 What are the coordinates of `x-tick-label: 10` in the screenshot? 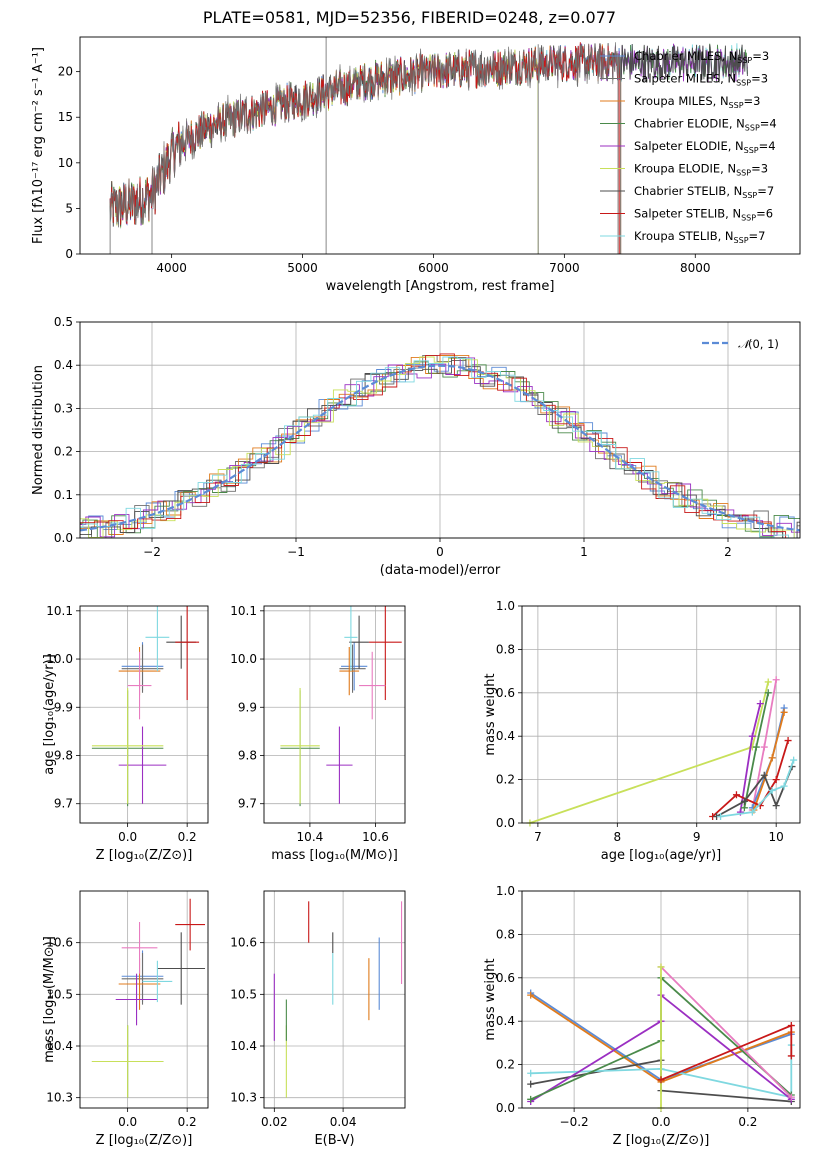 It's located at (776, 837).